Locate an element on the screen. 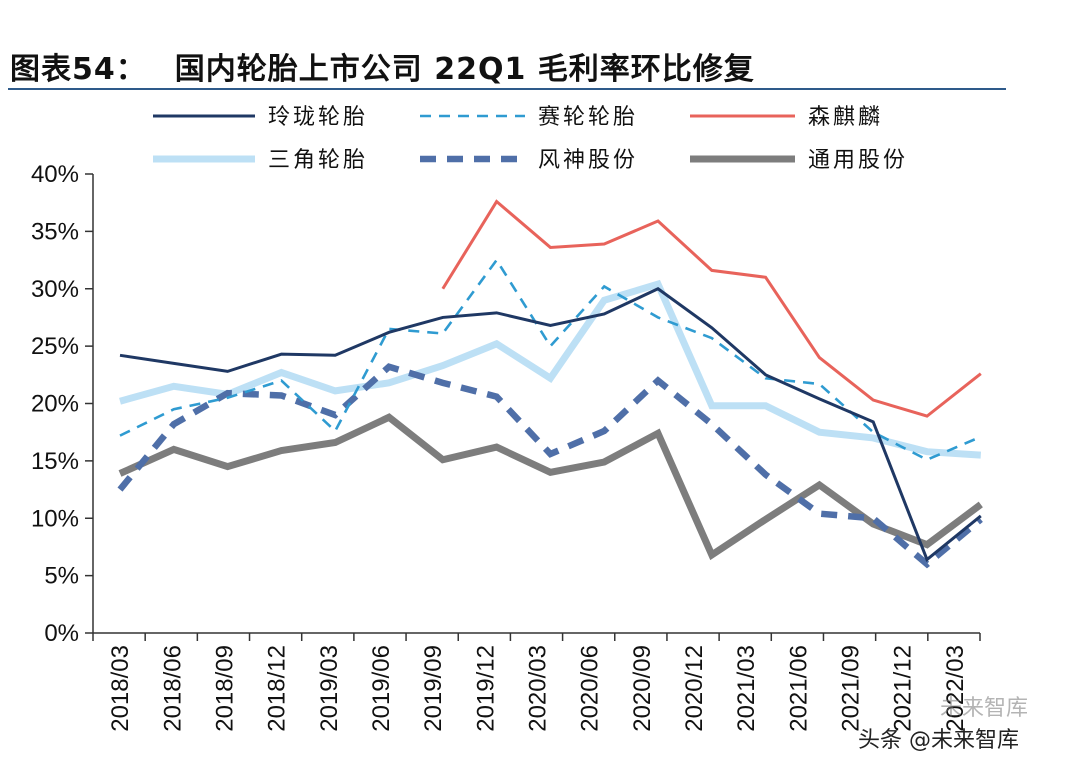 Image resolution: width=1080 pixels, height=781 pixels. x-tick-label: 2020/12 is located at coordinates (694, 688).